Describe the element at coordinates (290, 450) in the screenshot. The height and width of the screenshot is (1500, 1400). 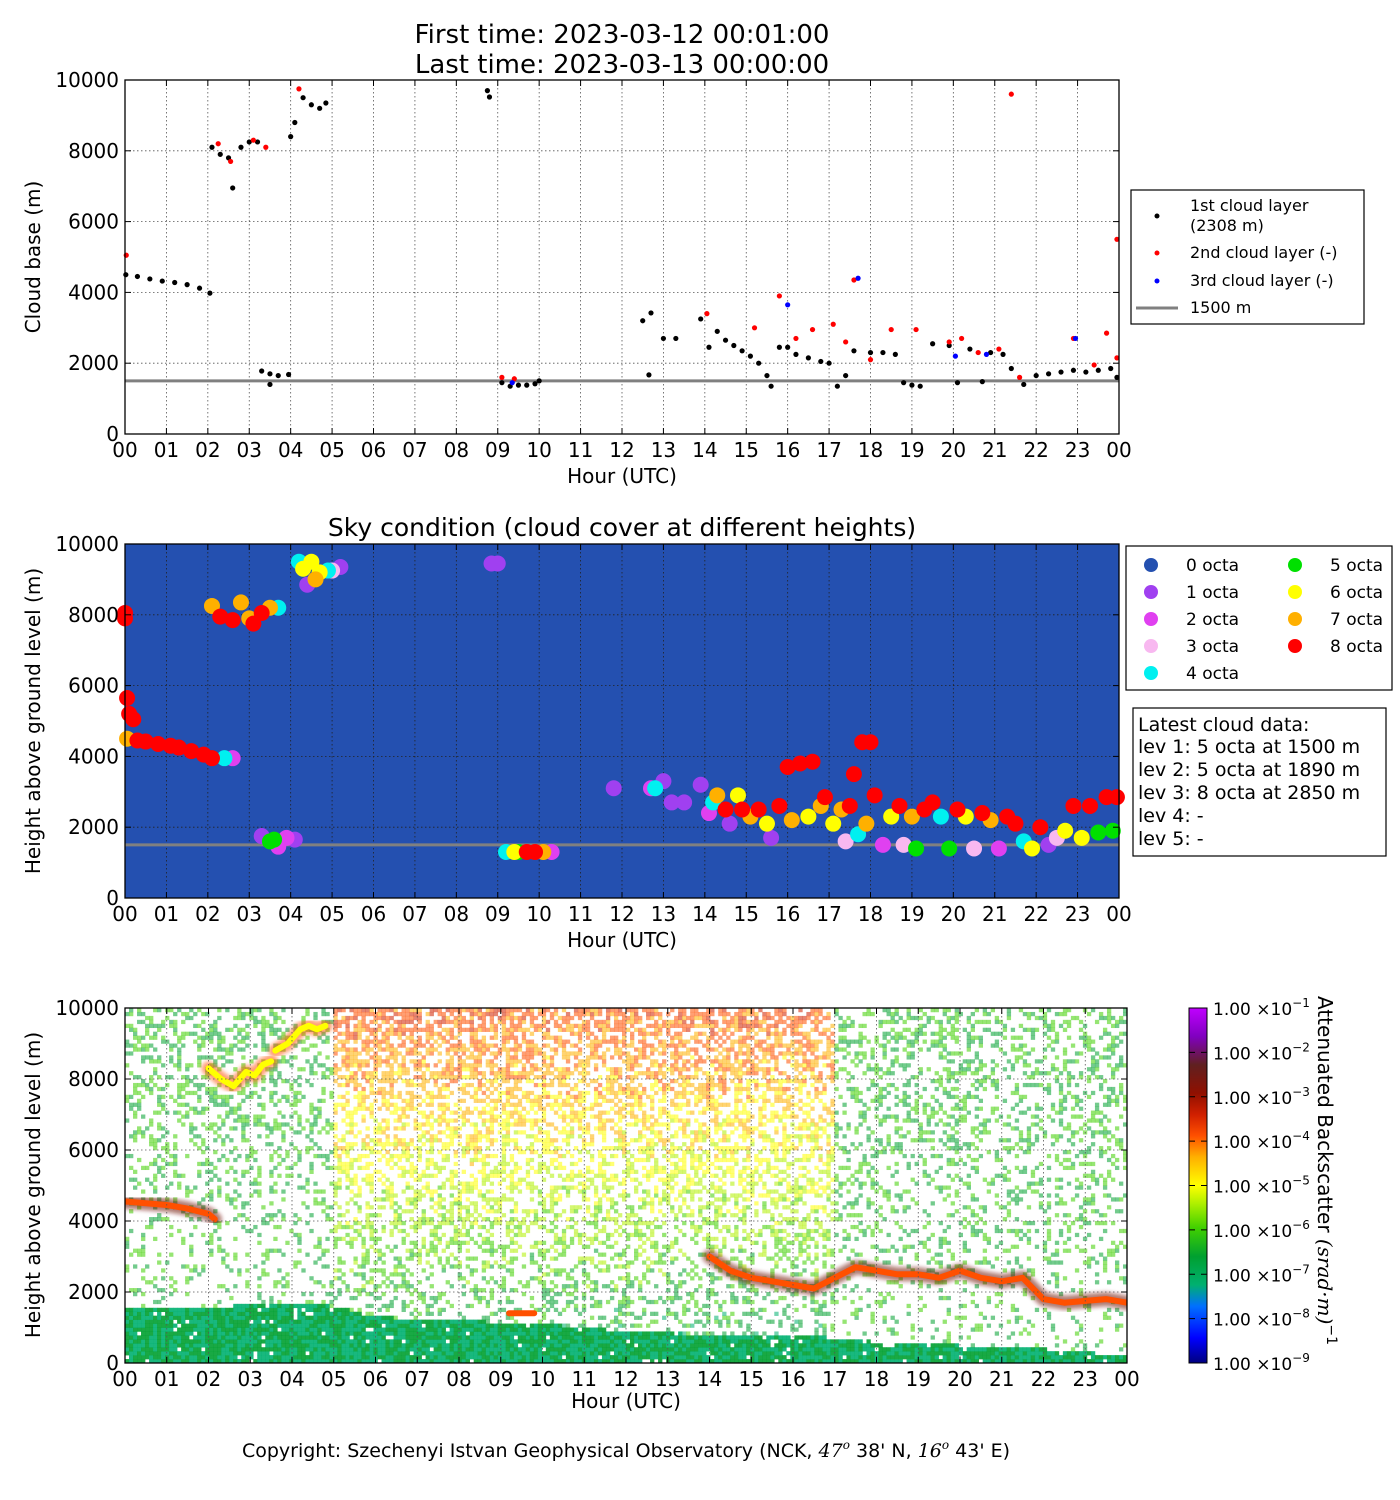
I see `x-tick-label: 04` at that location.